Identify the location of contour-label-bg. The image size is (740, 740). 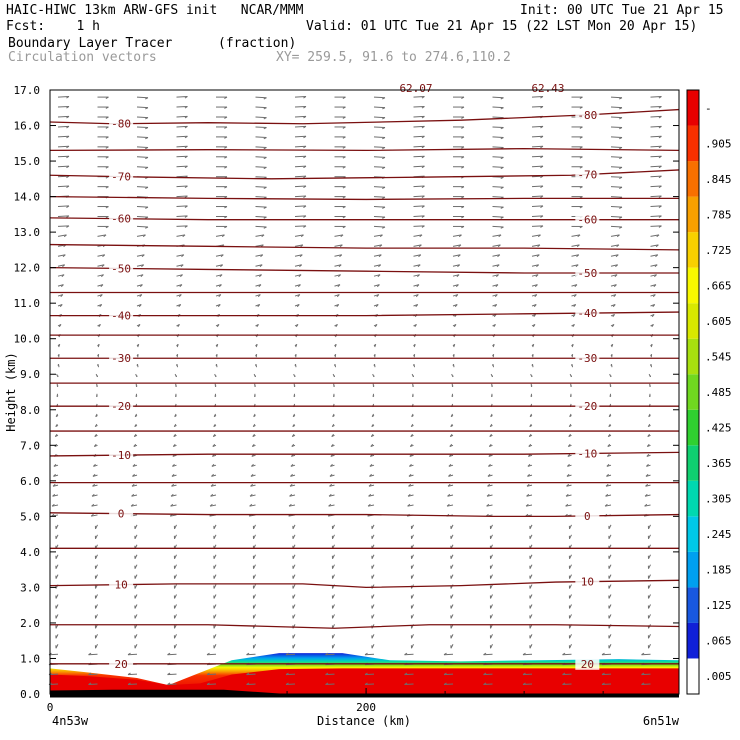
(121, 123).